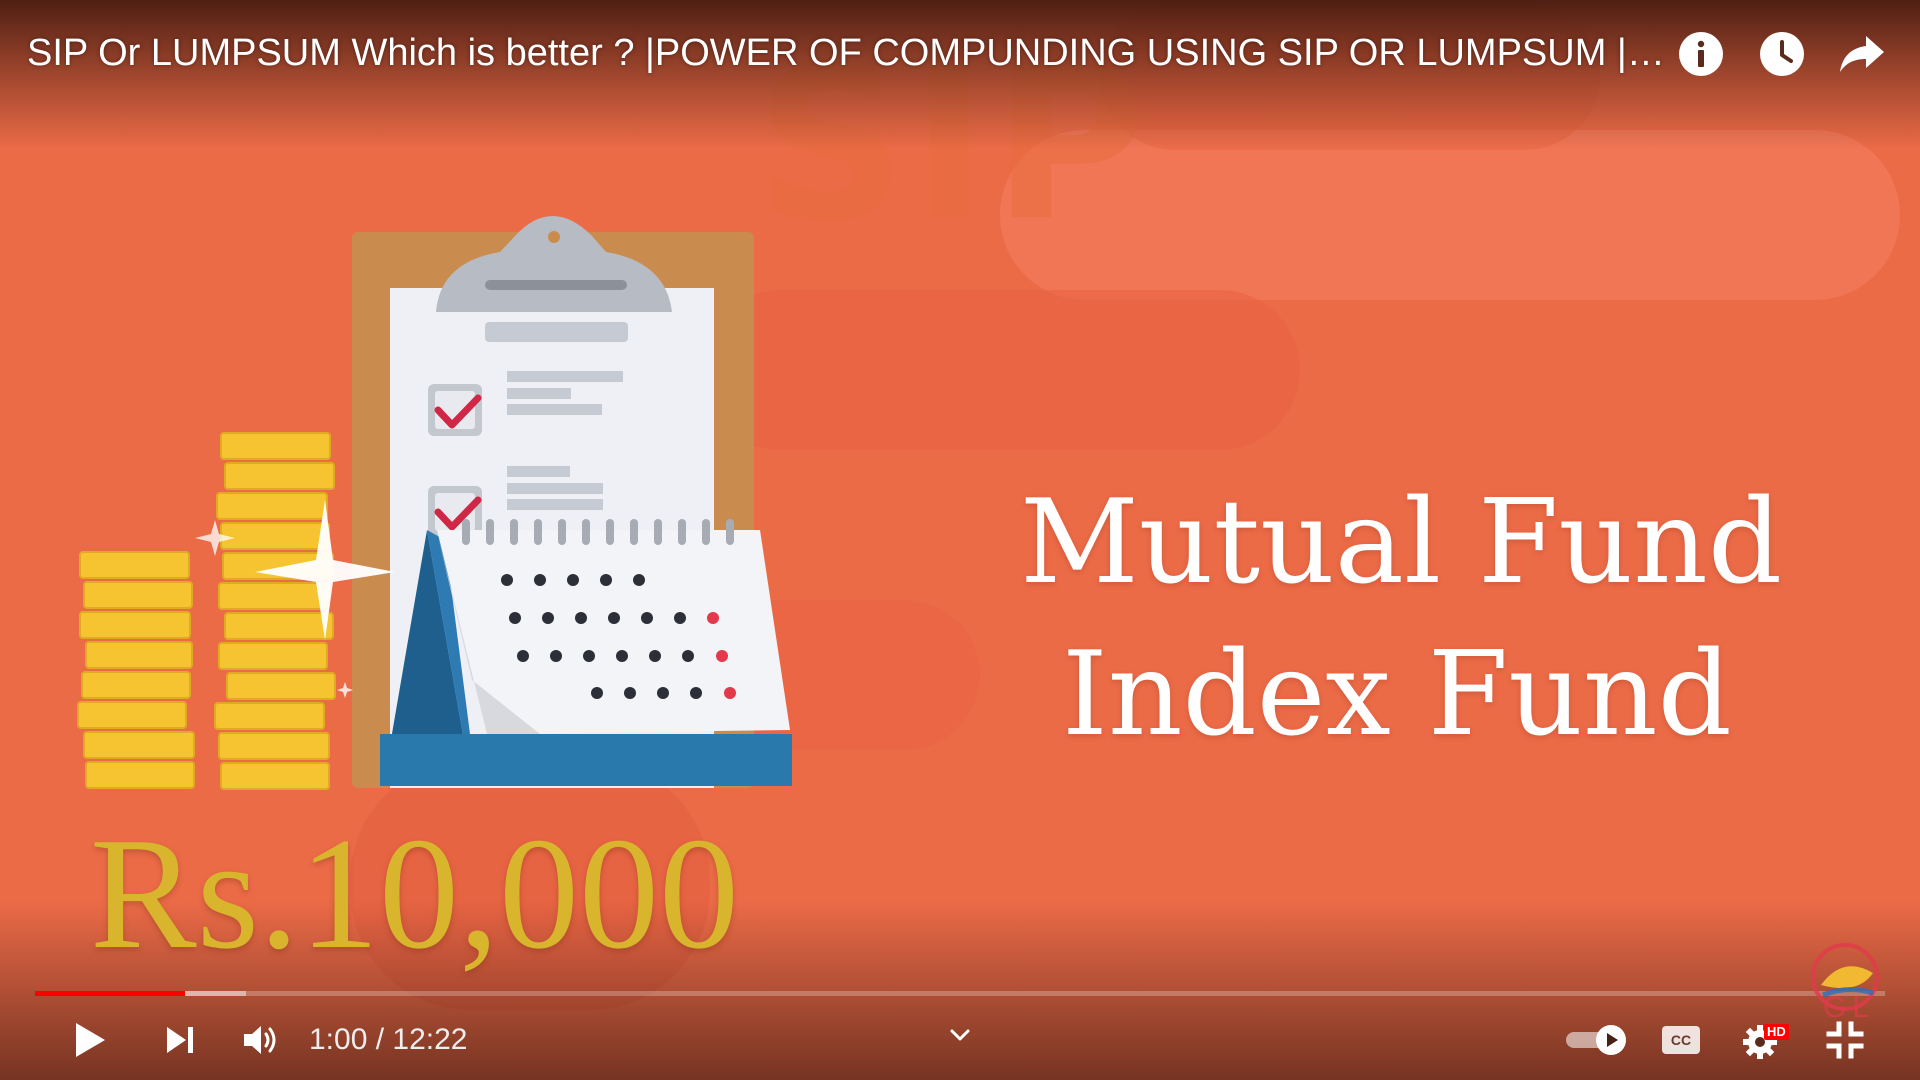 The width and height of the screenshot is (1920, 1080). I want to click on clock-icon, so click(1782, 54).